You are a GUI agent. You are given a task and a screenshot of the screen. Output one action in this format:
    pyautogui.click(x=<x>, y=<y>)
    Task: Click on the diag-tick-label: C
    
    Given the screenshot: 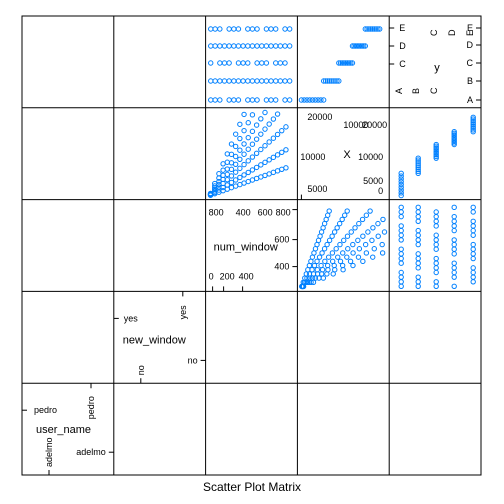 What is the action you would take?
    pyautogui.click(x=402, y=64)
    